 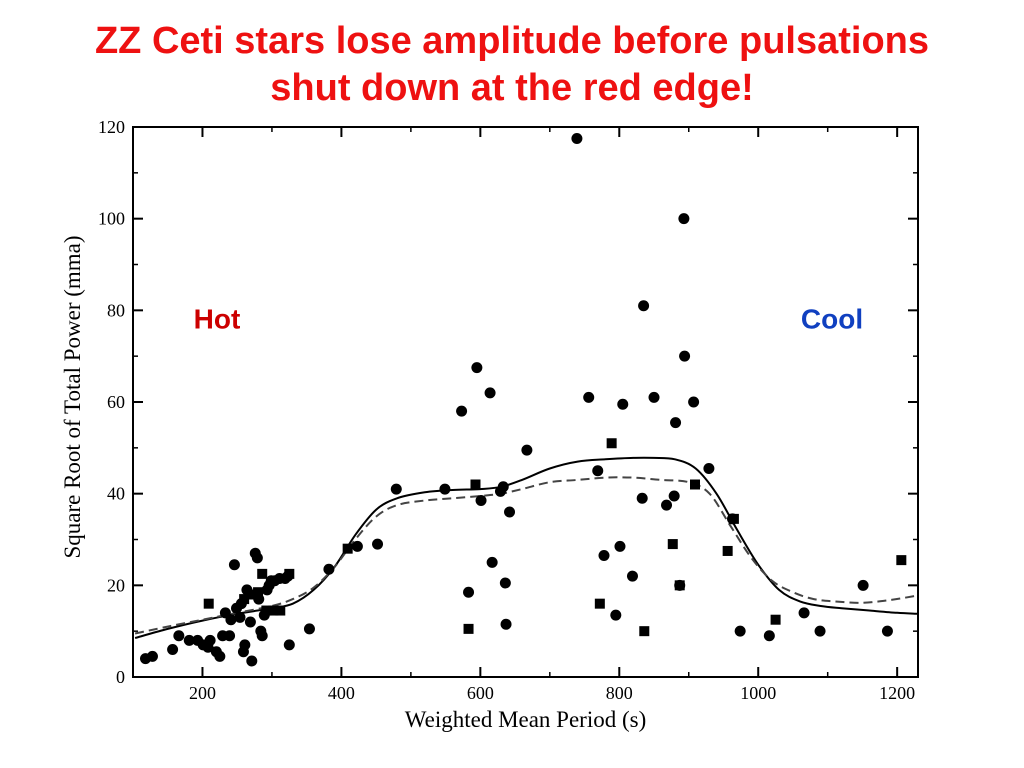 What do you see at coordinates (832, 319) in the screenshot?
I see `annotation-cool: Cool` at bounding box center [832, 319].